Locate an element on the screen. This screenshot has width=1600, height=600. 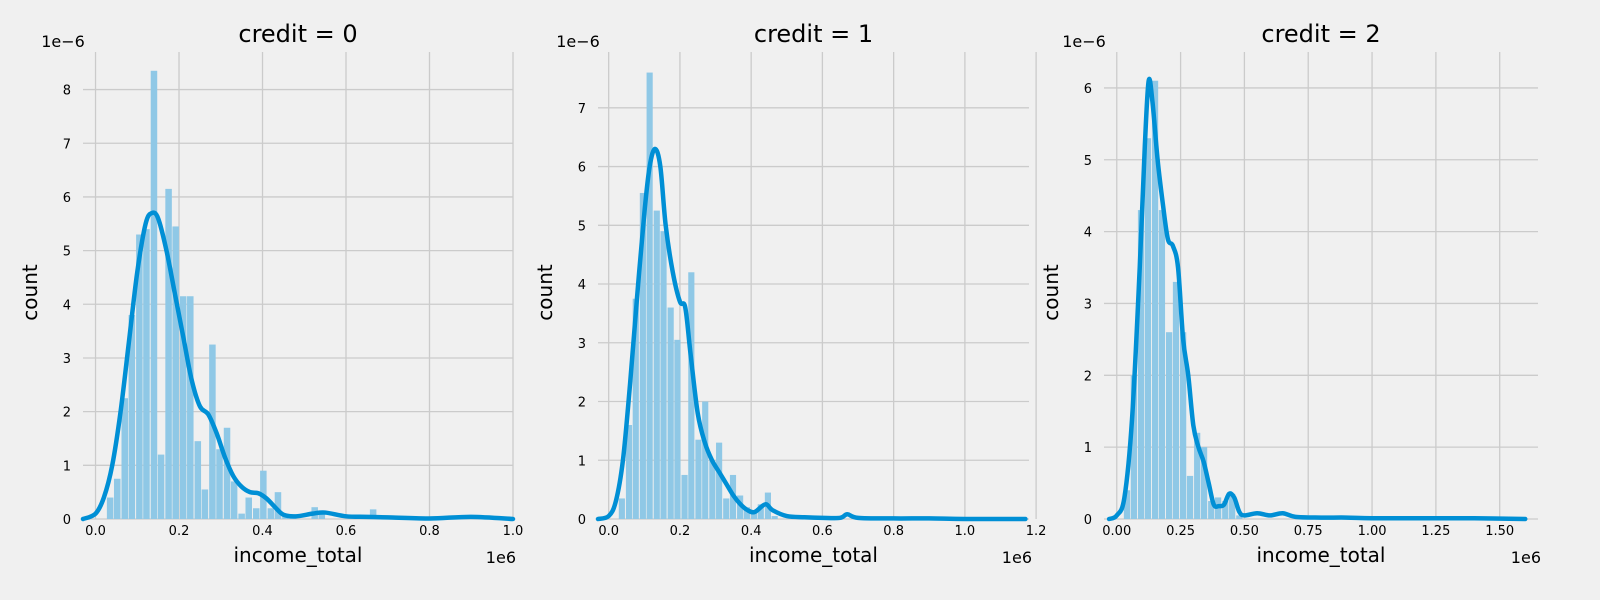
x-tick-label: 0.50 is located at coordinates (1244, 531).